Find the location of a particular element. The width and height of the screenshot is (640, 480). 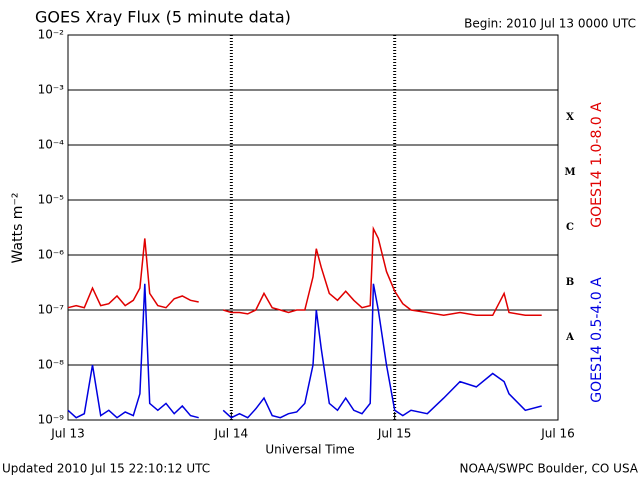

chart-subtitle: Begin: 2010 Jul 13 0000 UTC is located at coordinates (550, 24).